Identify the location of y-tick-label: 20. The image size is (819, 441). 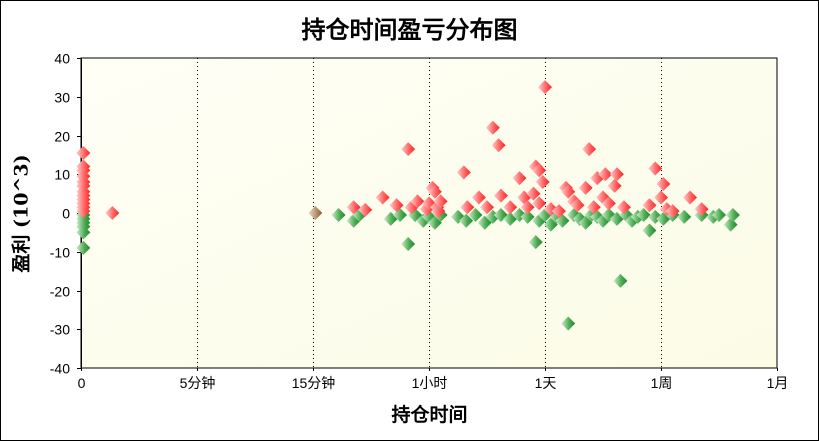
(62, 137).